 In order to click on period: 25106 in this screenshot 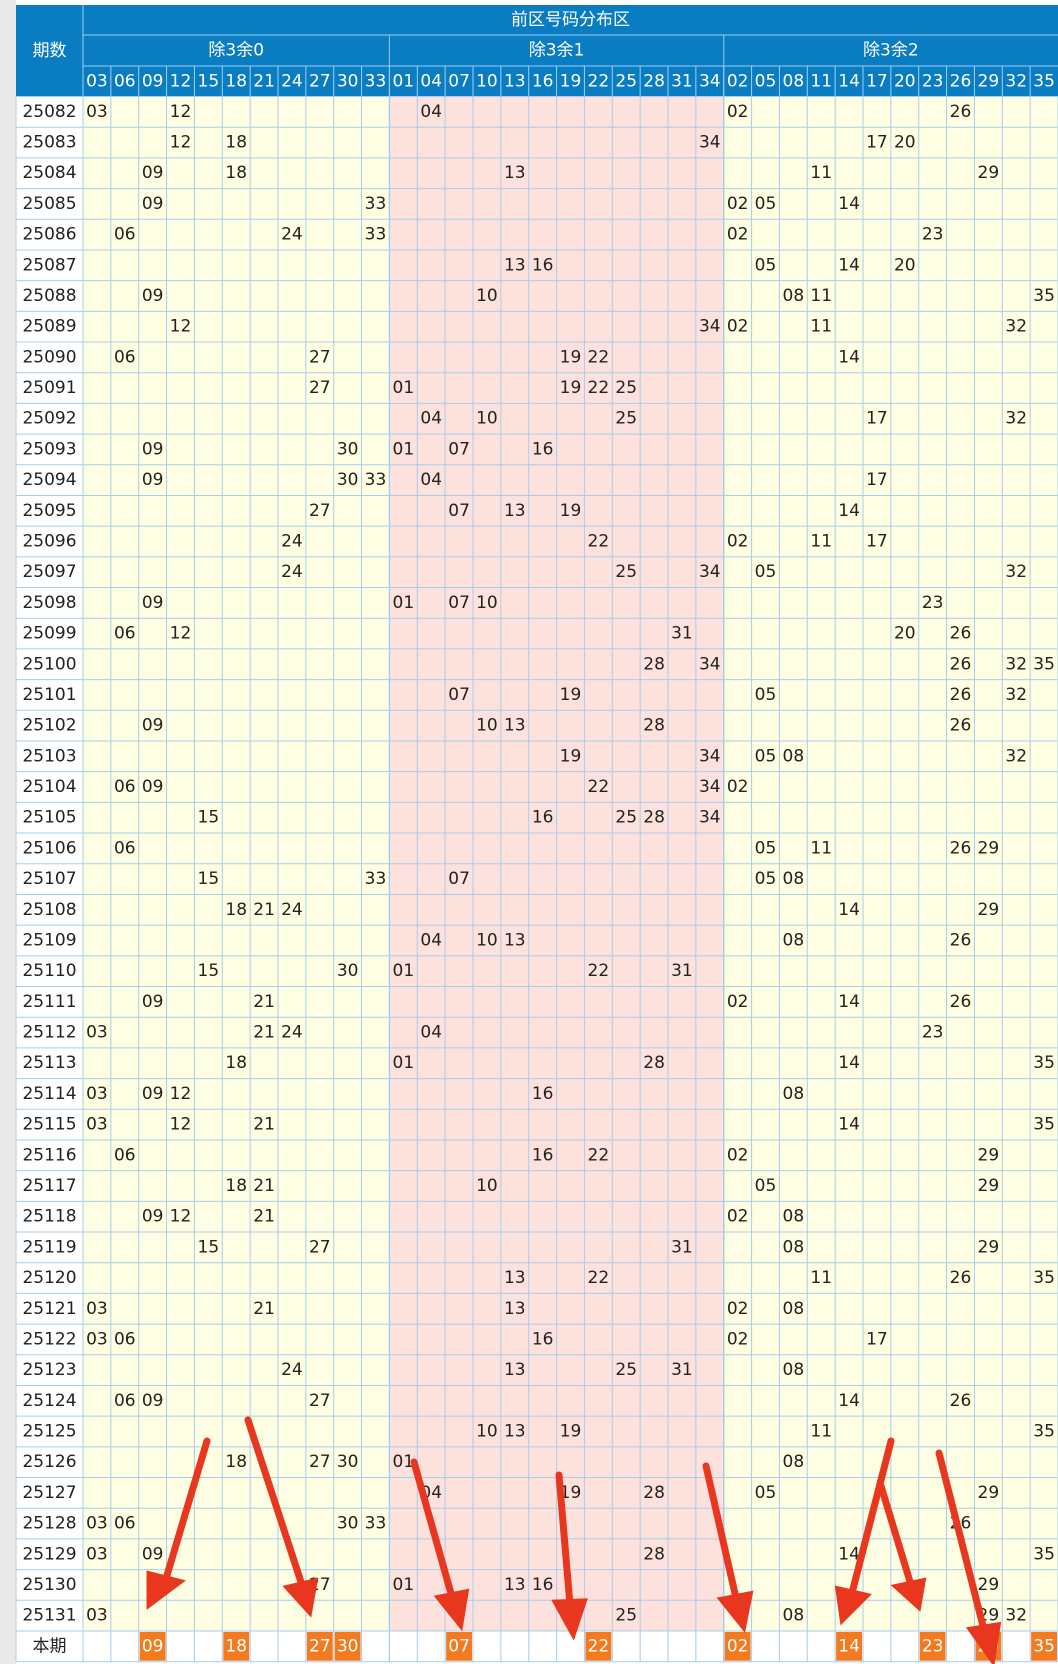, I will do `click(49, 848)`.